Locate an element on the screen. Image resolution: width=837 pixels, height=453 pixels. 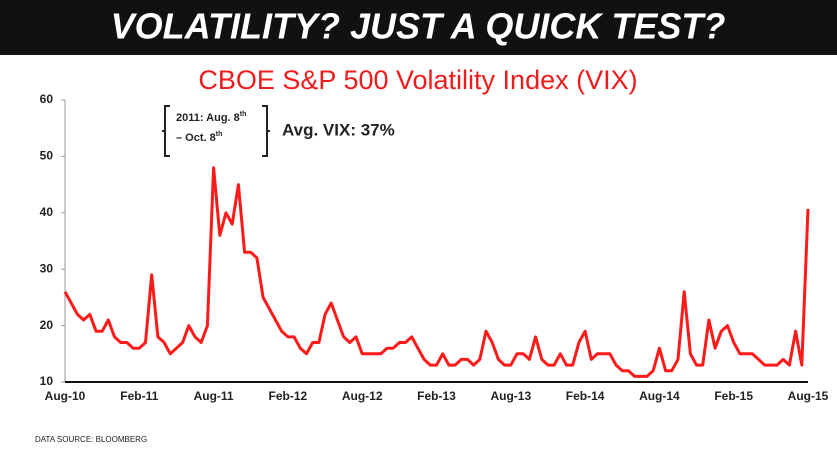
source: DATA SOURCE: BLOOMBERG is located at coordinates (91, 439).